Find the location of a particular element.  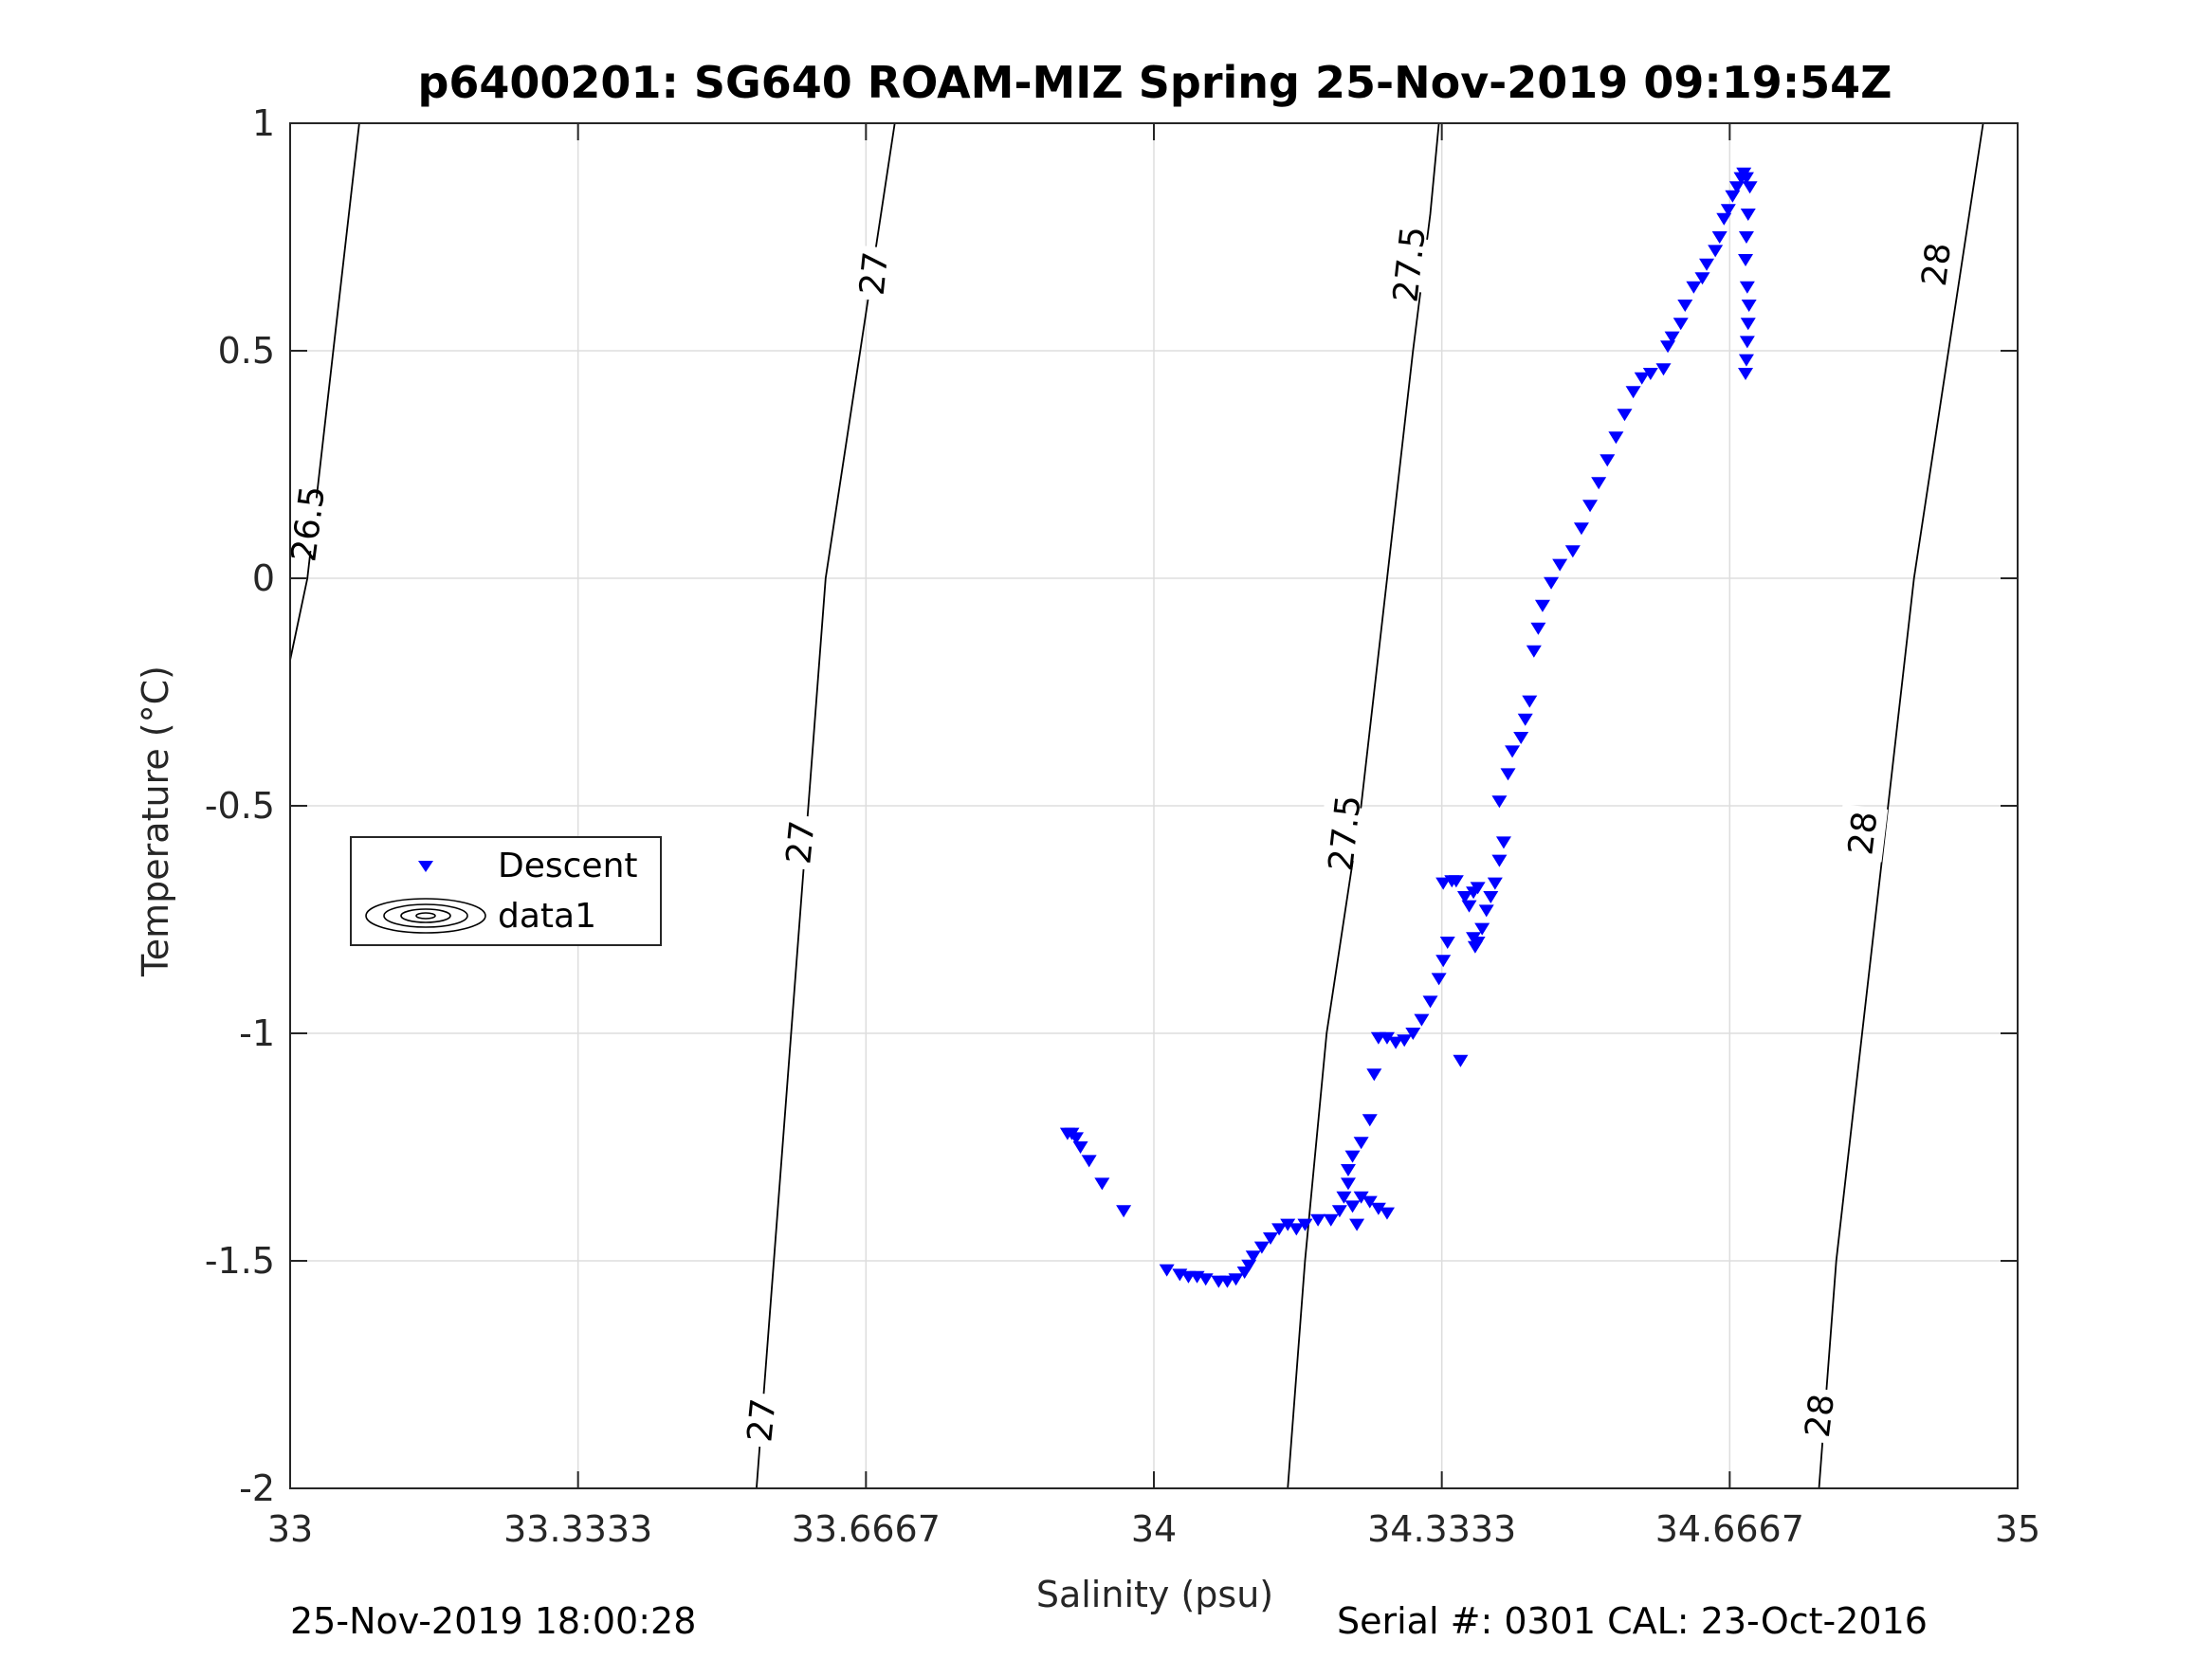

x-tick-label: 33.6667 is located at coordinates (866, 1529).